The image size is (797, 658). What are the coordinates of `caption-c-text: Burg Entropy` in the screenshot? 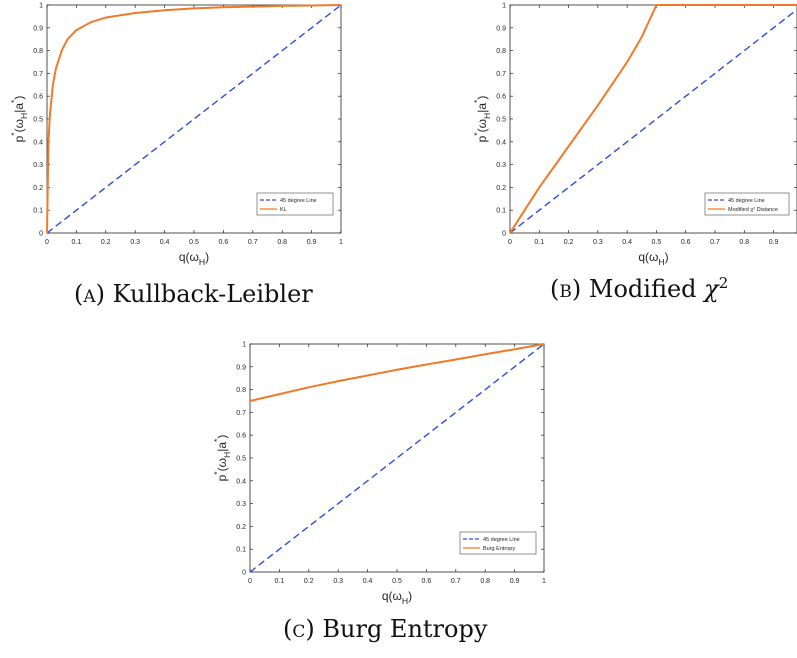 It's located at (405, 629).